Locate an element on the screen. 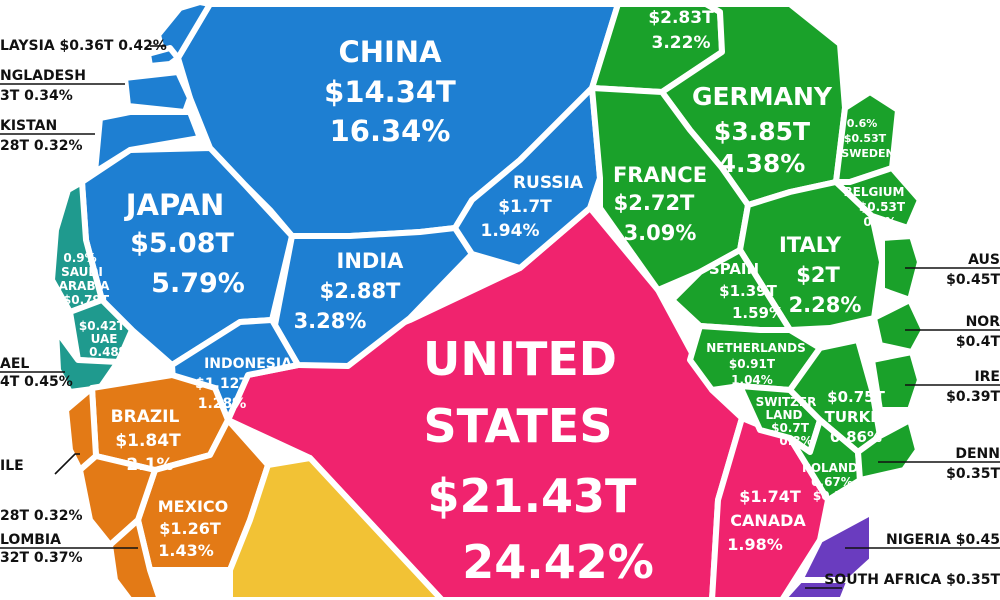  label-turkey-gdp: $0.75T is located at coordinates (856, 397).